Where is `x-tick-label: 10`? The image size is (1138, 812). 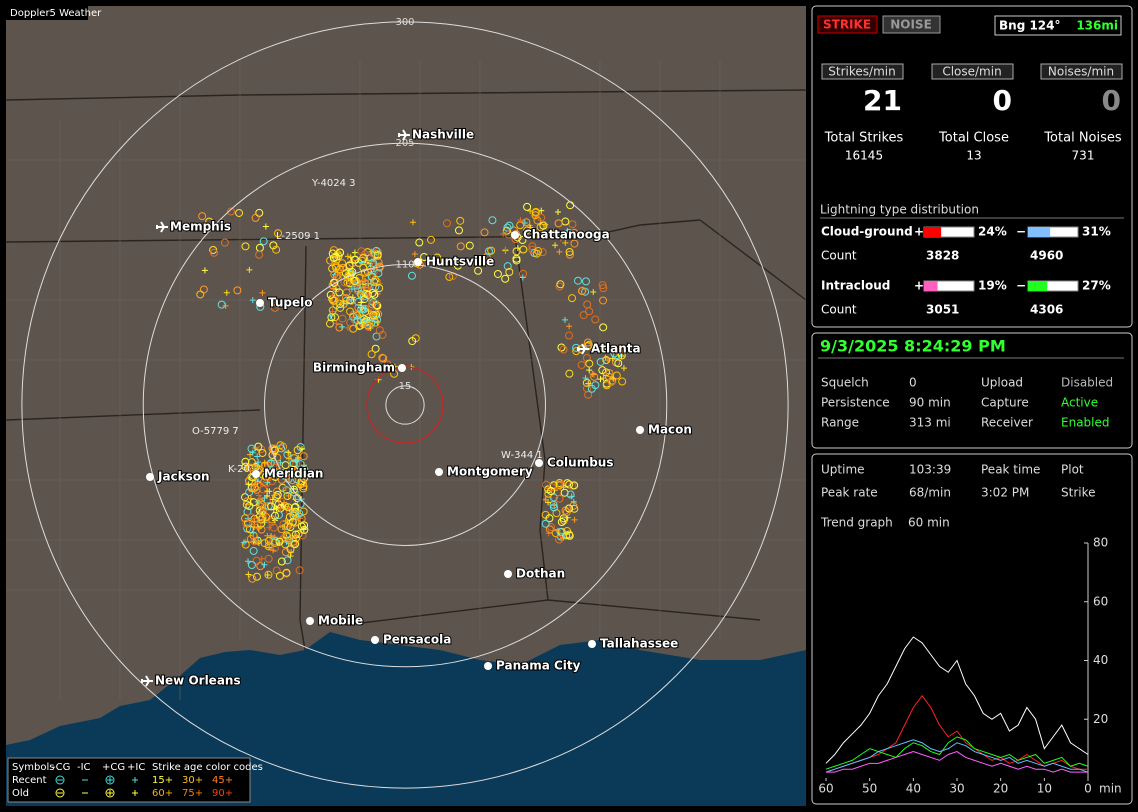 x-tick-label: 10 is located at coordinates (1044, 789).